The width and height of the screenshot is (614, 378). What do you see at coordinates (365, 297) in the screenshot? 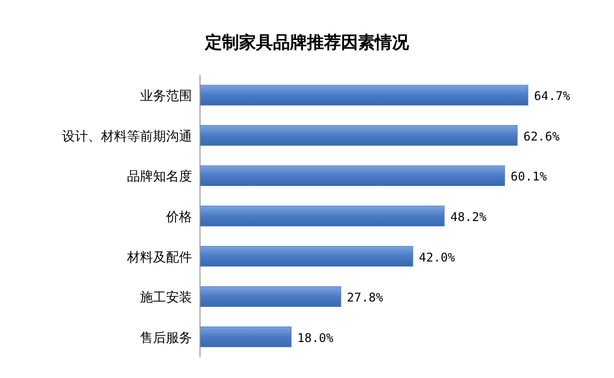
I see `data-label: 27.8%` at bounding box center [365, 297].